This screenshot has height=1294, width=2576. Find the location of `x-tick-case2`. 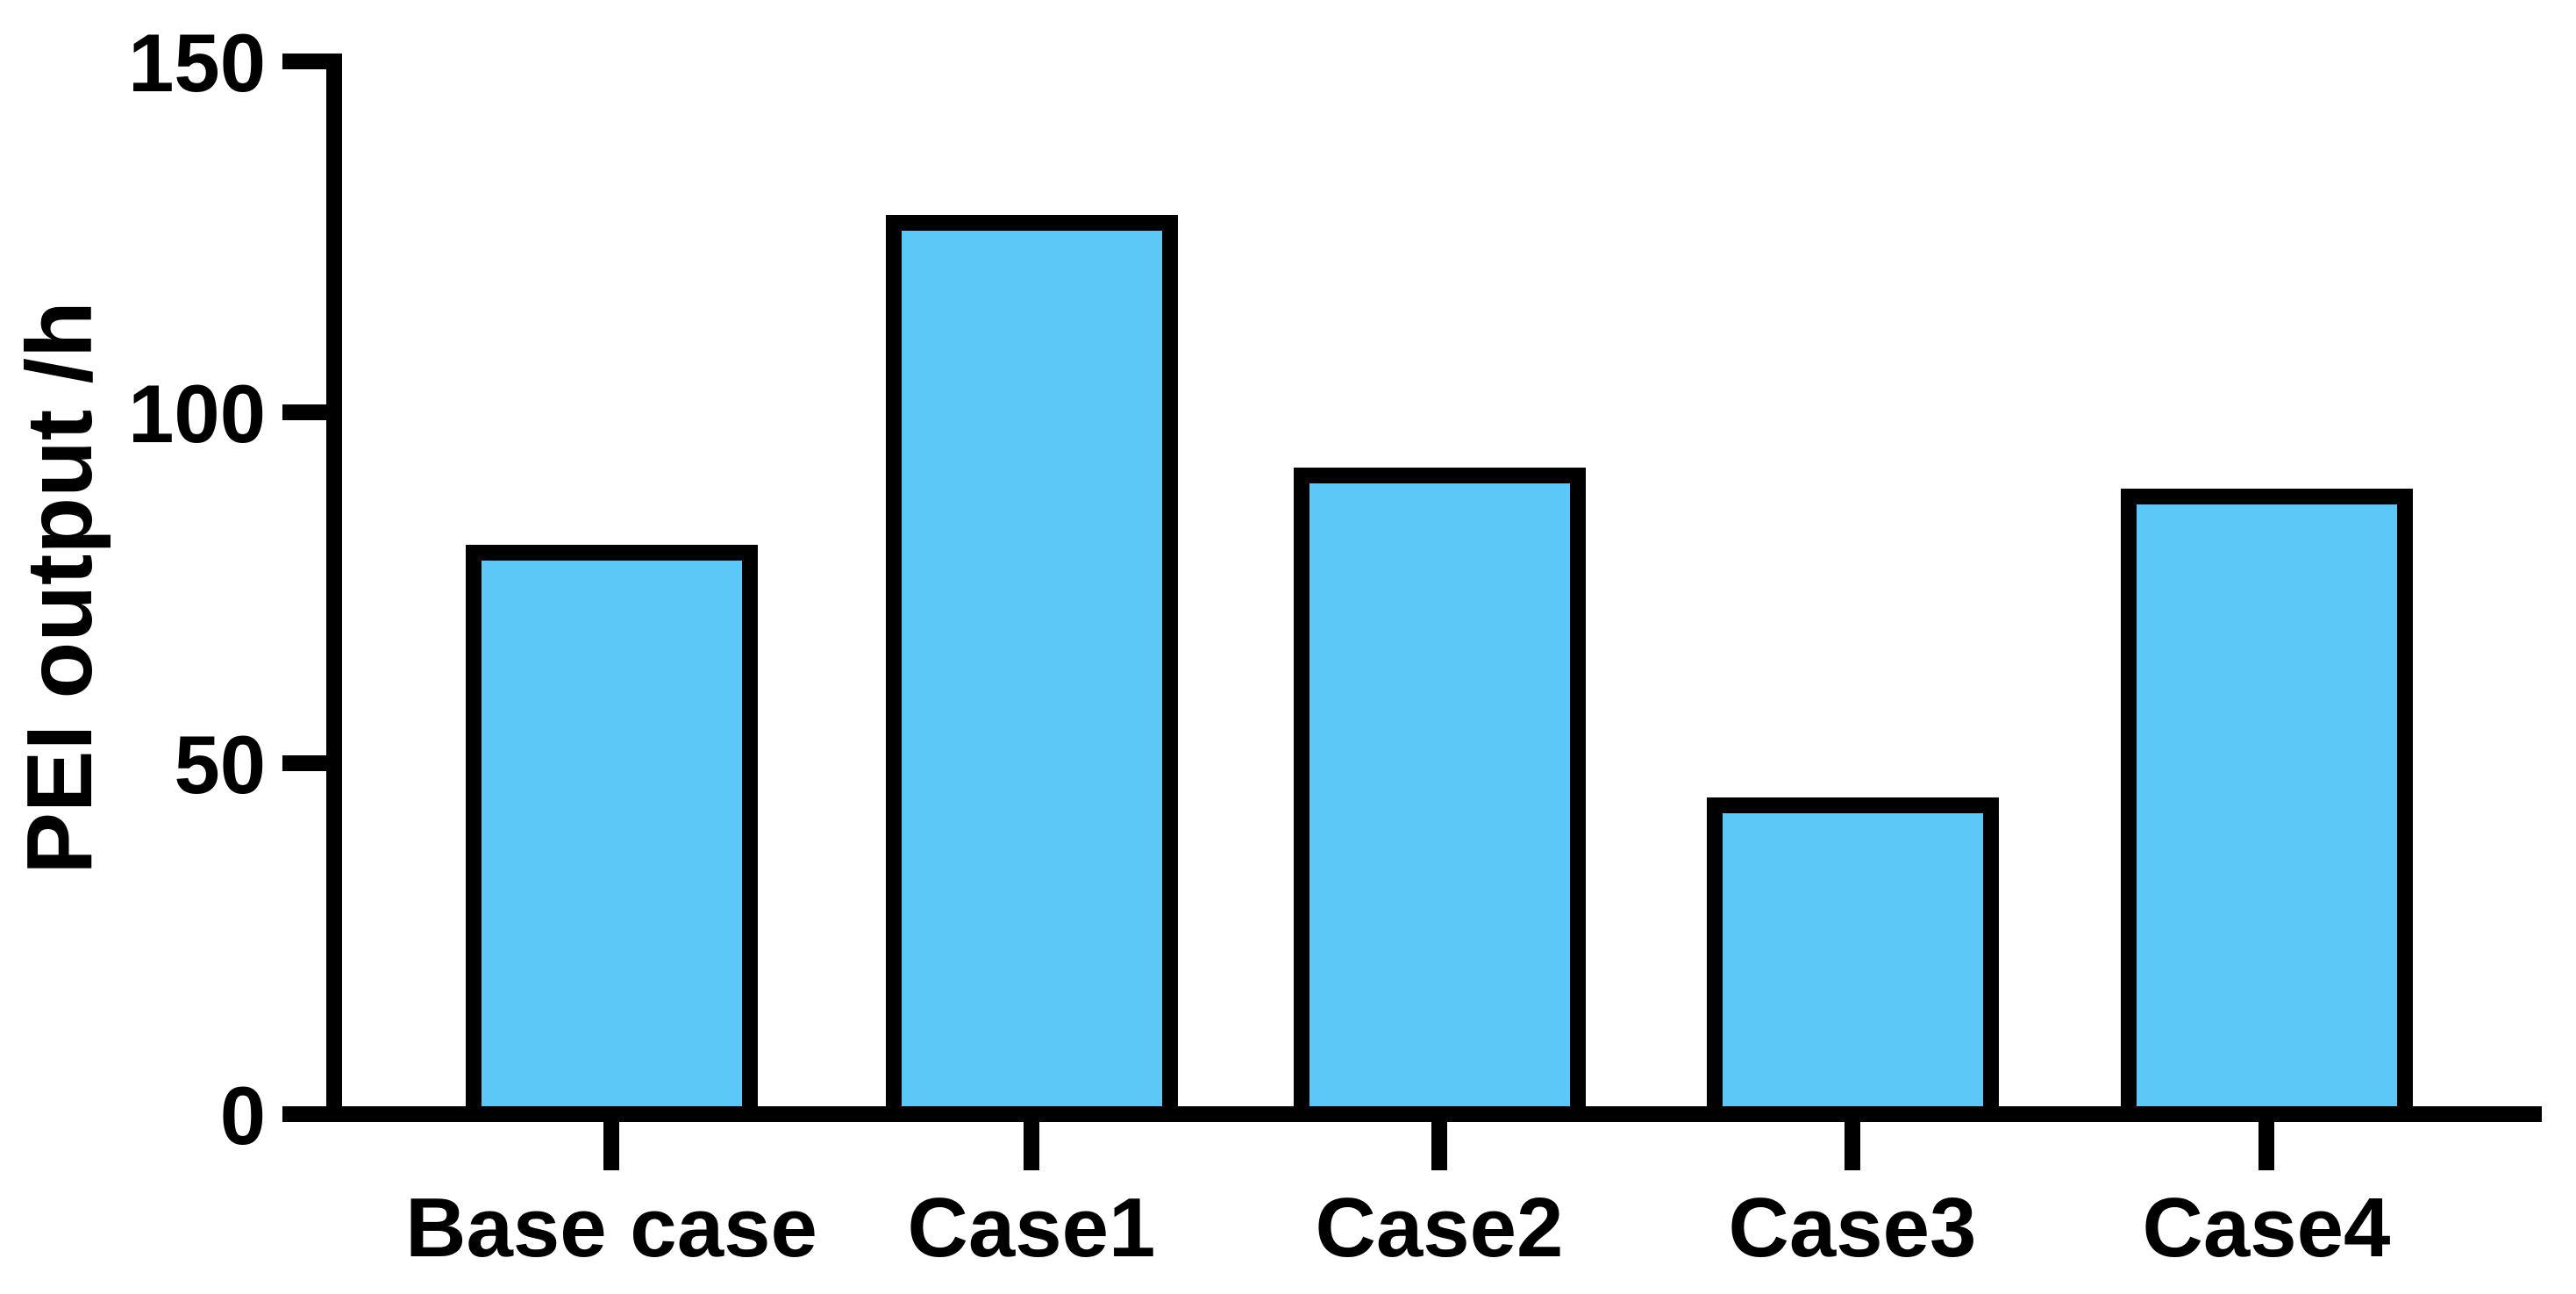

x-tick-case2 is located at coordinates (1439, 1146).